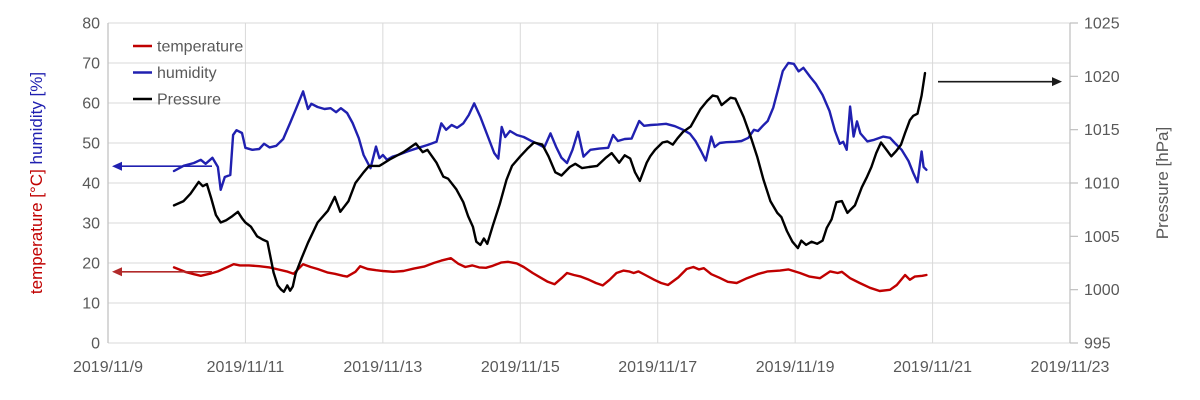 This screenshot has width=1200, height=400. I want to click on legend-item-pressure: Pressure, so click(177, 100).